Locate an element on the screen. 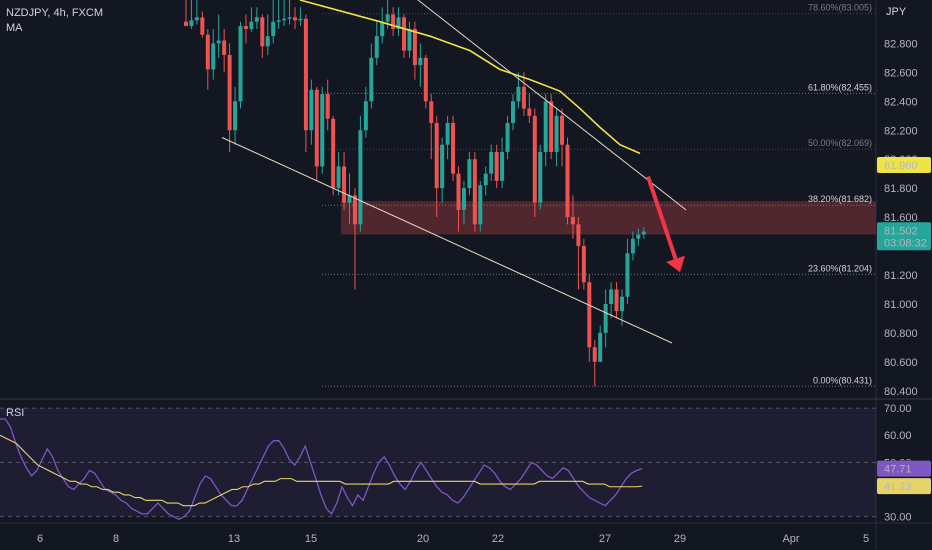 This screenshot has height=550, width=932. rsi-value-tag is located at coordinates (904, 468).